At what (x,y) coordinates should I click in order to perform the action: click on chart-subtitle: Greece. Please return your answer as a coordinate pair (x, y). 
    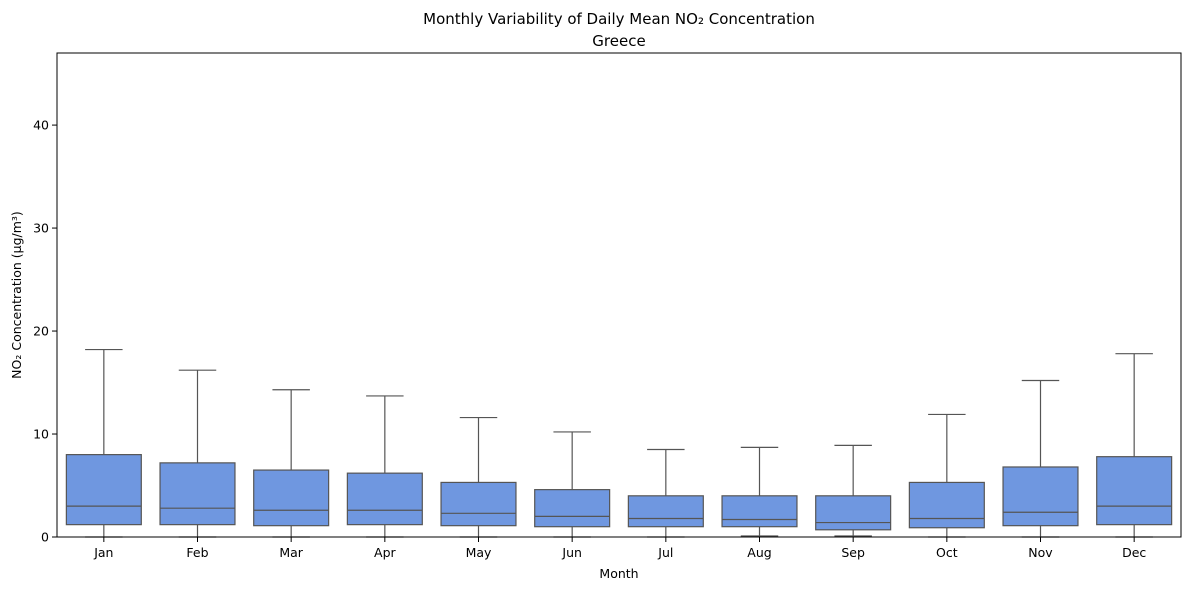
    Looking at the image, I should click on (618, 41).